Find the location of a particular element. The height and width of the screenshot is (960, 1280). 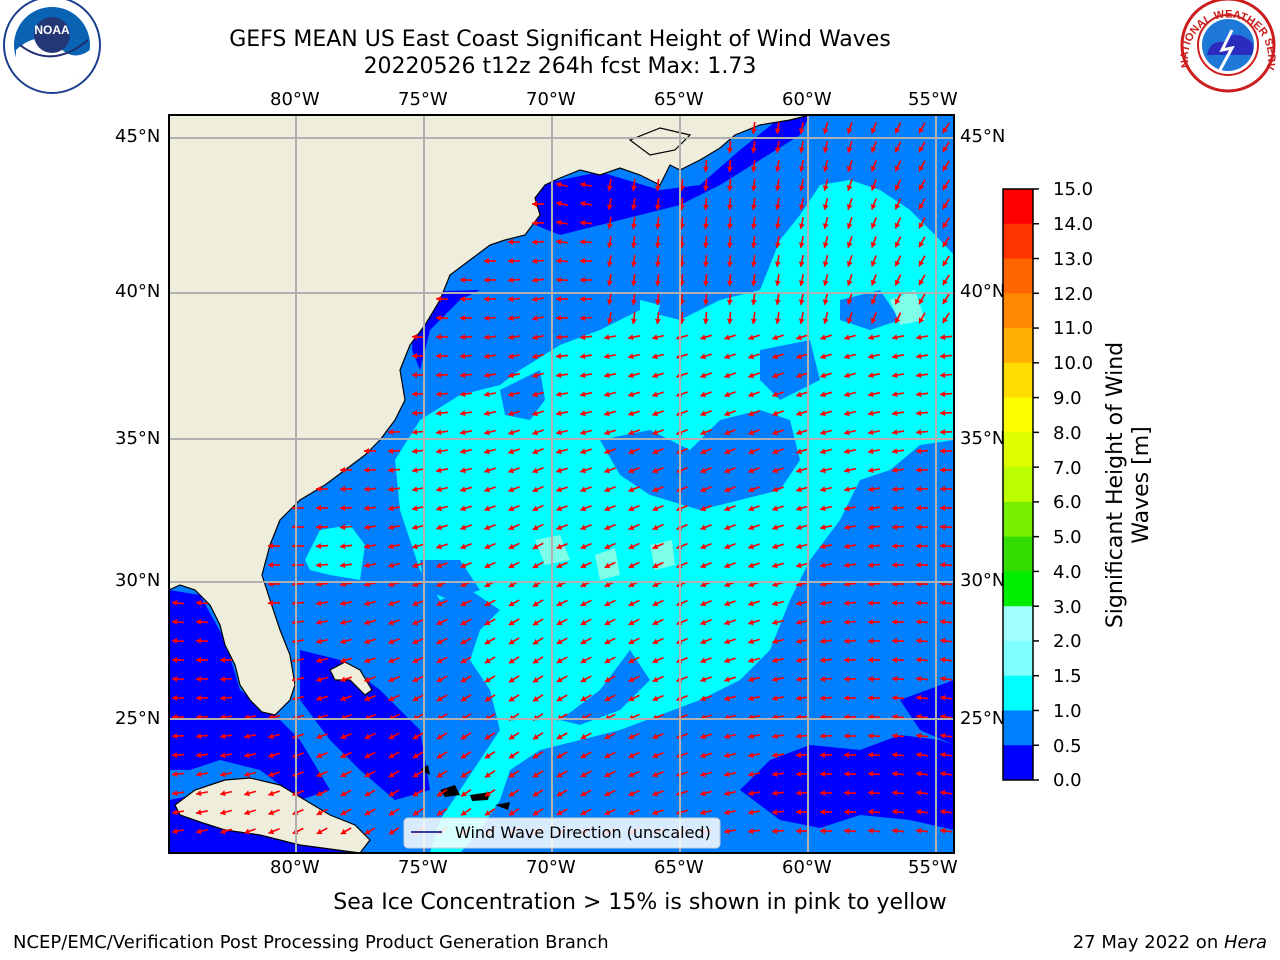

left-lat-label-40n: 40°N is located at coordinates (138, 291).